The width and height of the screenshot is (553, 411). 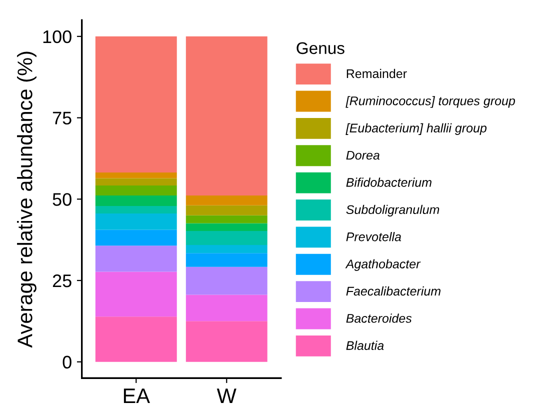 What do you see at coordinates (374, 237) in the screenshot?
I see `legend-label: Prevotella` at bounding box center [374, 237].